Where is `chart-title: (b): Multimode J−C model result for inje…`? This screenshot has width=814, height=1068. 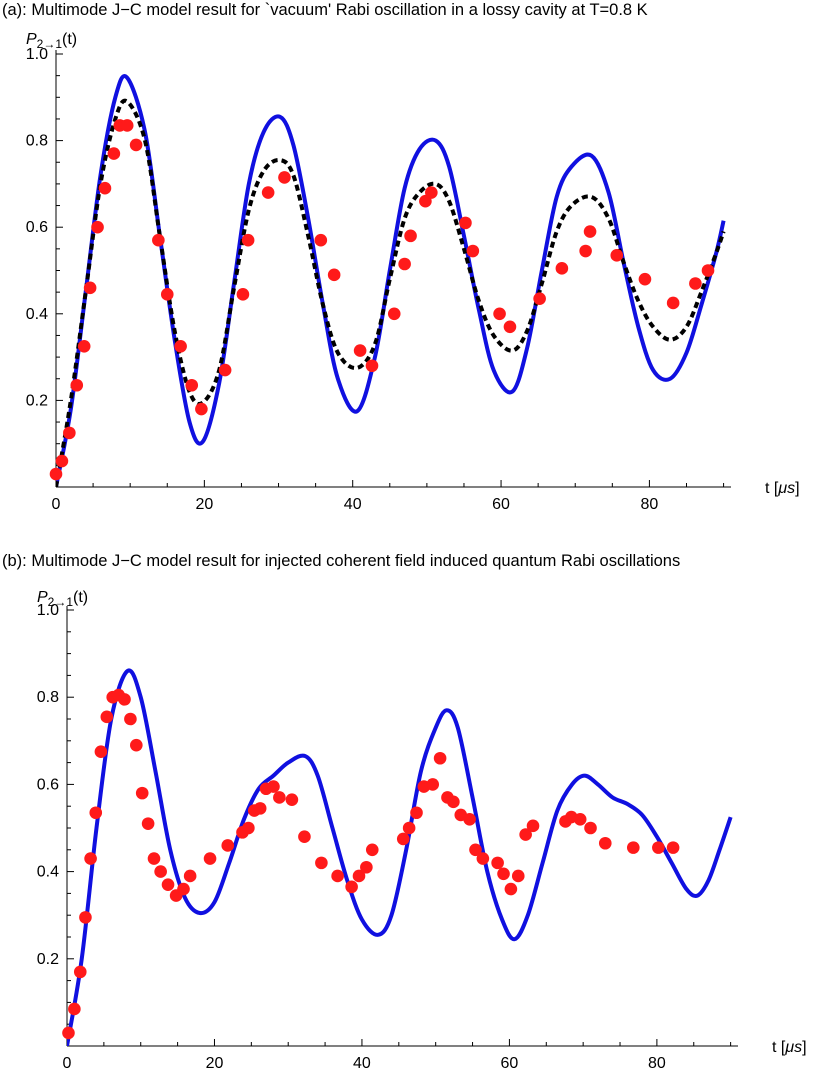
chart-title: (b): Multimode J−C model result for inje… is located at coordinates (341, 561).